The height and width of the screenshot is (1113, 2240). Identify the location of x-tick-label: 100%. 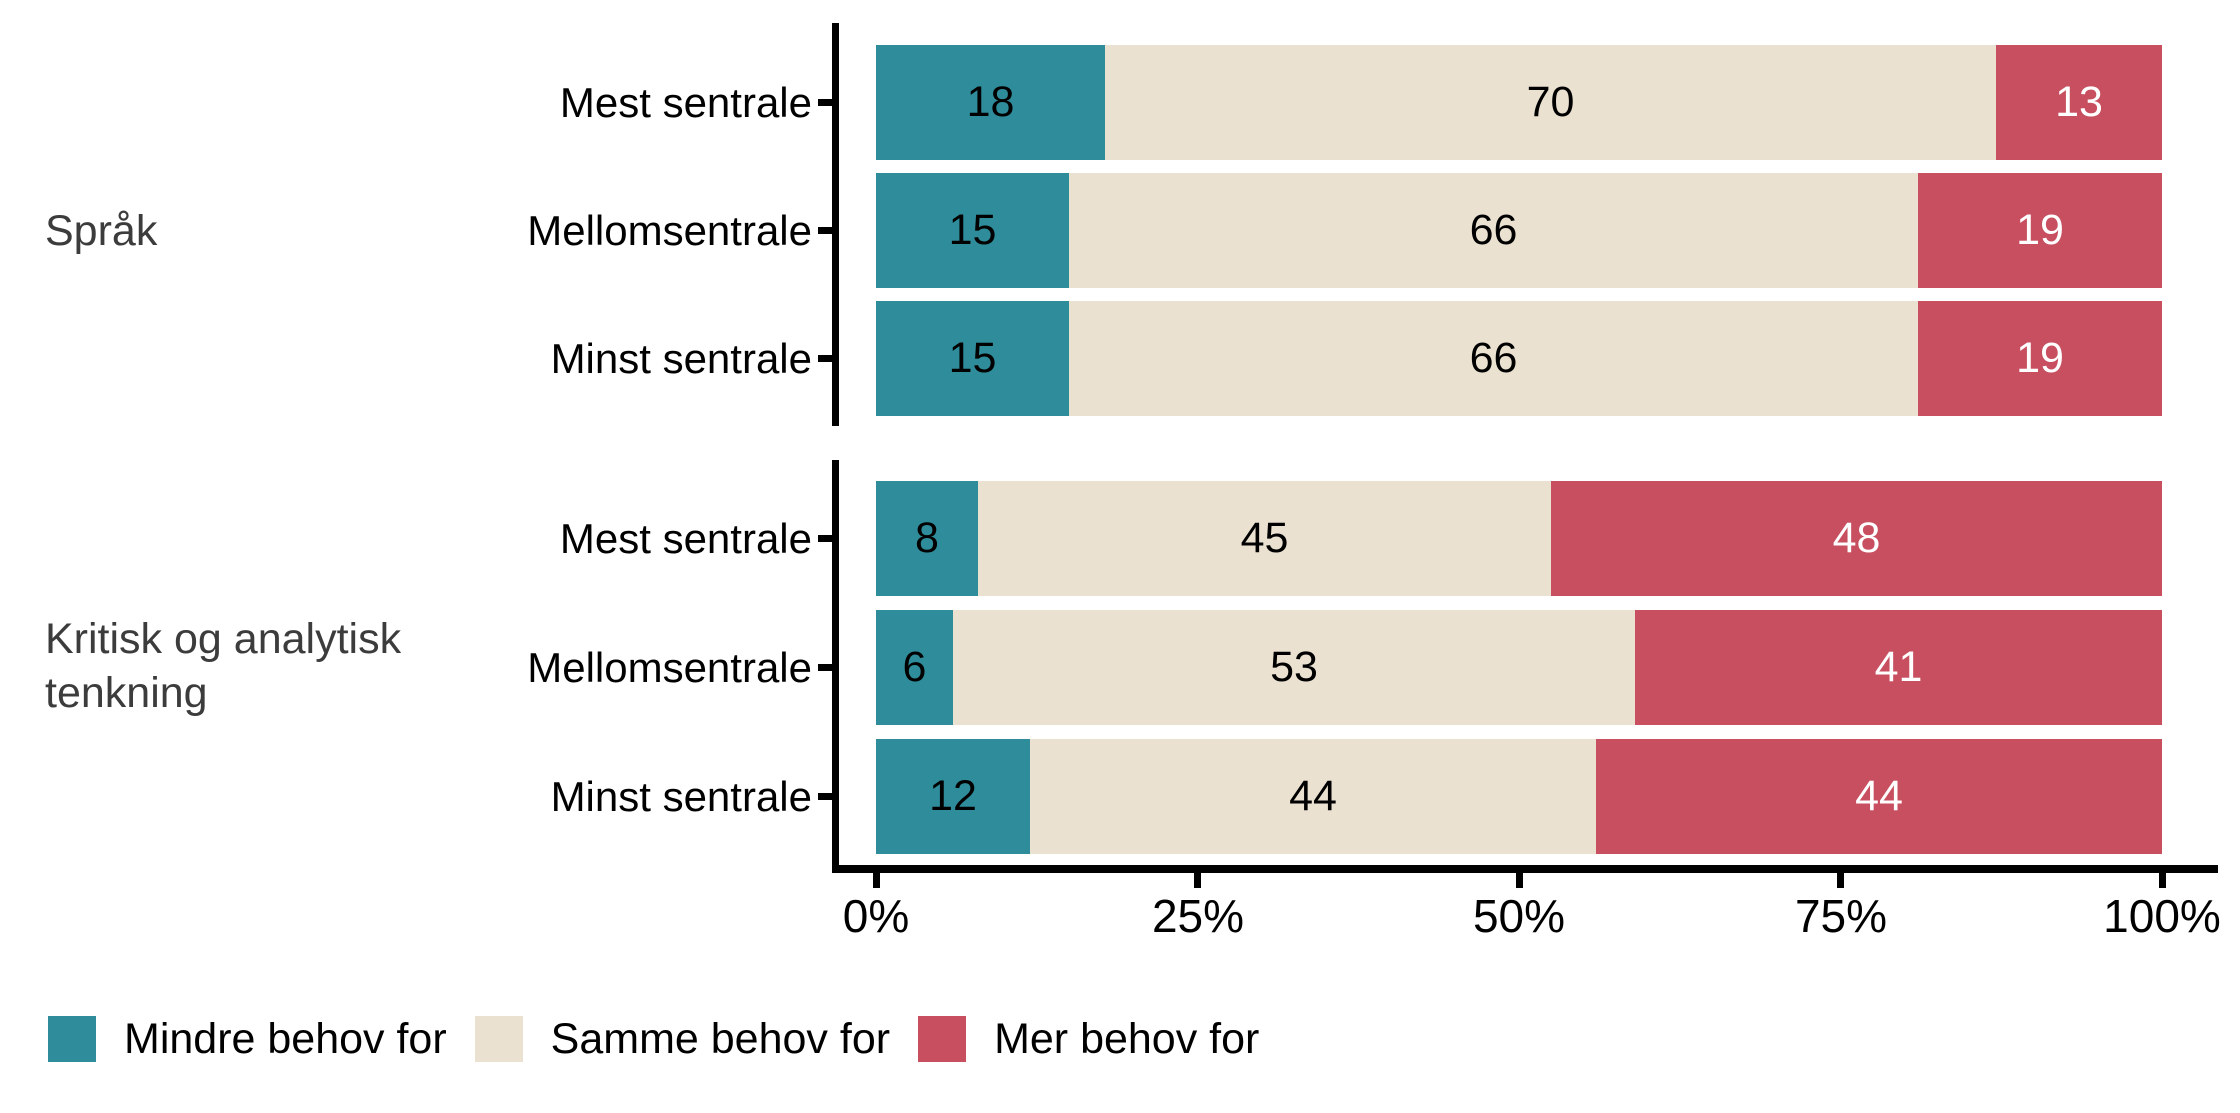
(2162, 916).